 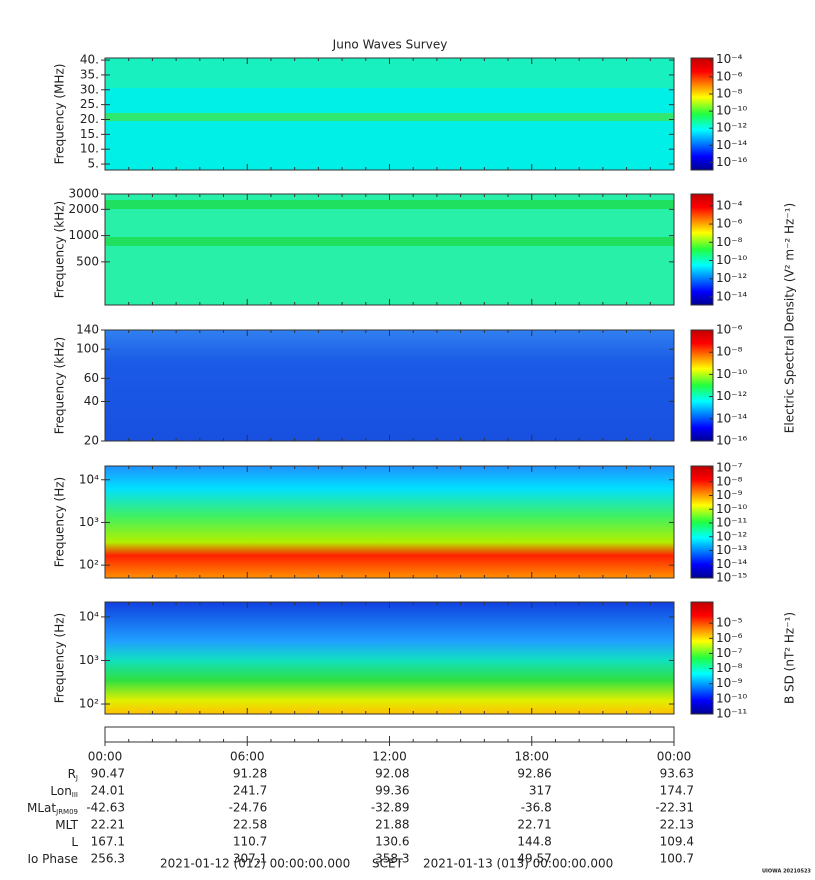 I want to click on ephemeris-label: RJ, so click(x=73, y=775).